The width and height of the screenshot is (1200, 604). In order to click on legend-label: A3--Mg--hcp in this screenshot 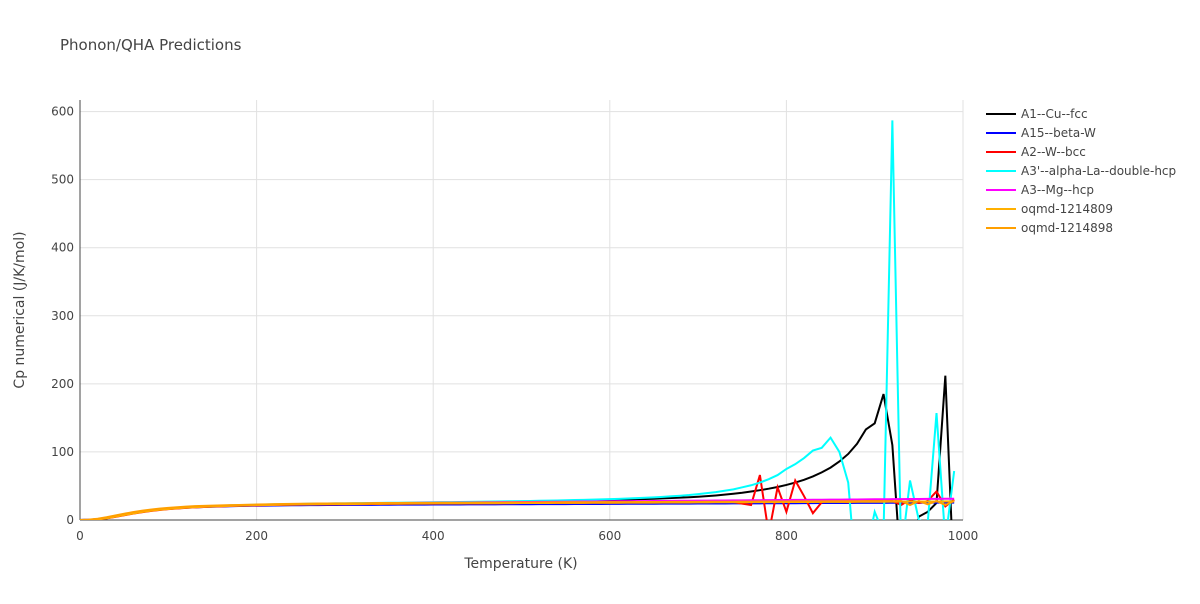, I will do `click(1057, 190)`.